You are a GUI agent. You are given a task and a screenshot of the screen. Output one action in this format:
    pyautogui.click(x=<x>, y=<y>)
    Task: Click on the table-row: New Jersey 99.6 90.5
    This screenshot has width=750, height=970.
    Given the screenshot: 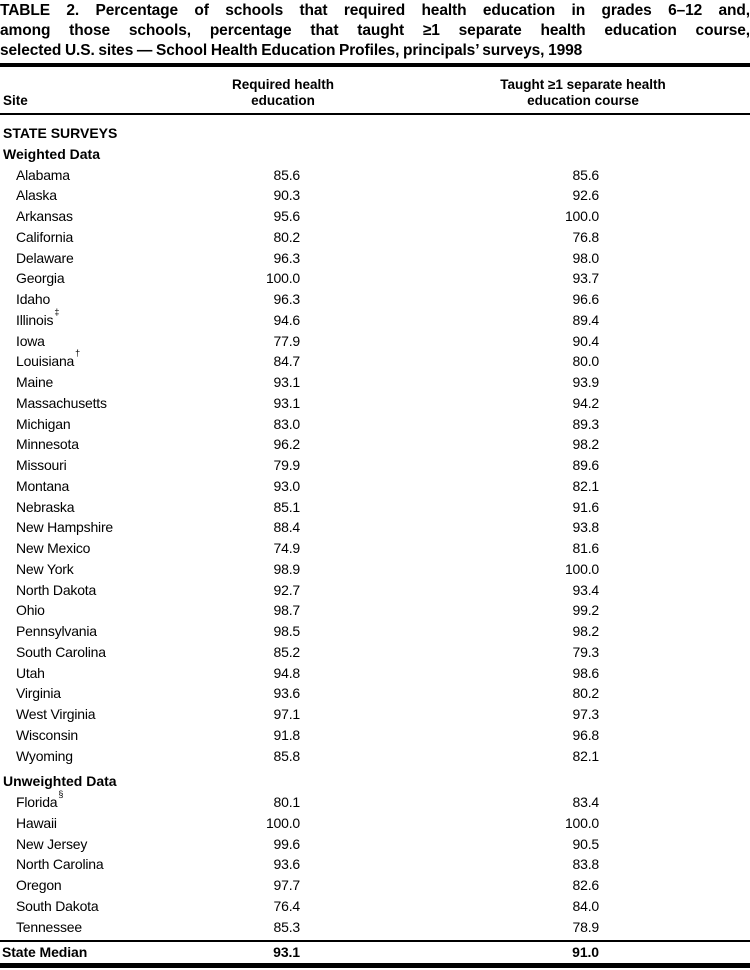 What is the action you would take?
    pyautogui.click(x=375, y=844)
    